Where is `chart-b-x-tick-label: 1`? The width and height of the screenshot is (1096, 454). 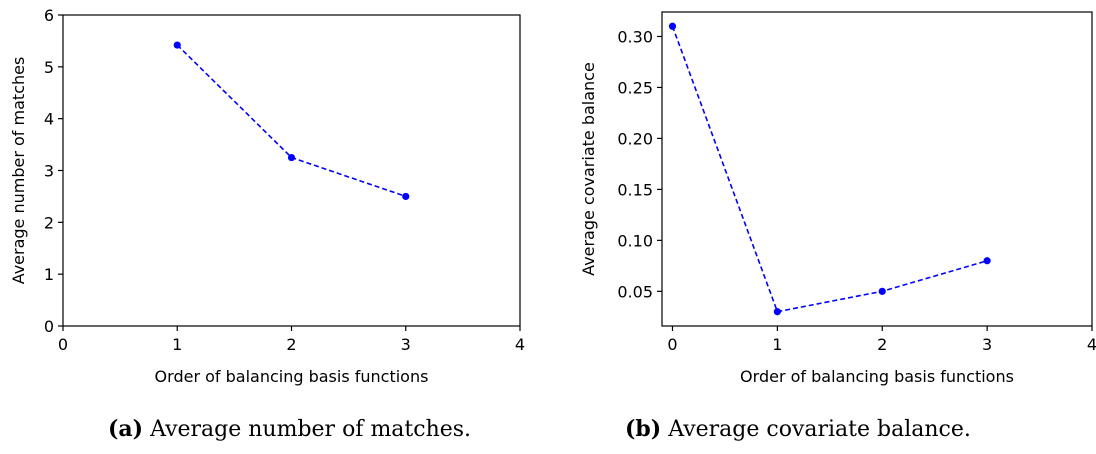
chart-b-x-tick-label: 1 is located at coordinates (777, 344).